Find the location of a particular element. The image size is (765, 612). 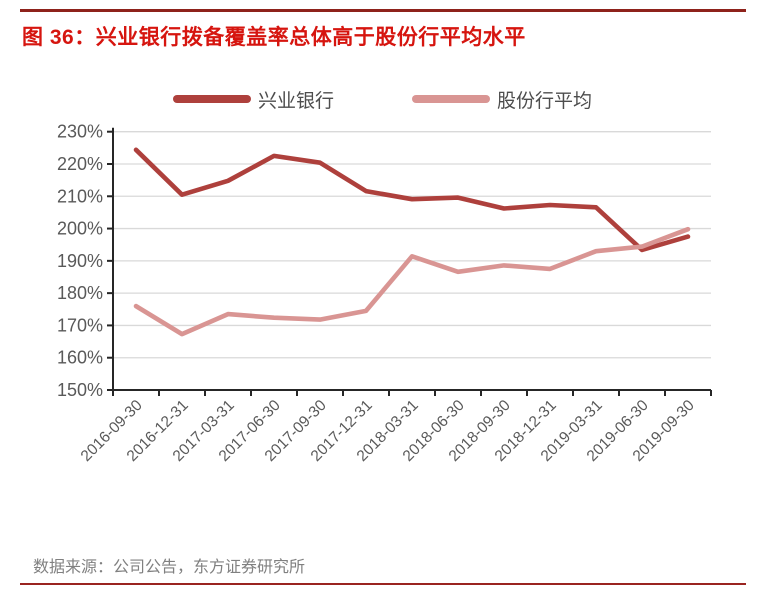

svg-text: 230% is located at coordinates (80, 132).